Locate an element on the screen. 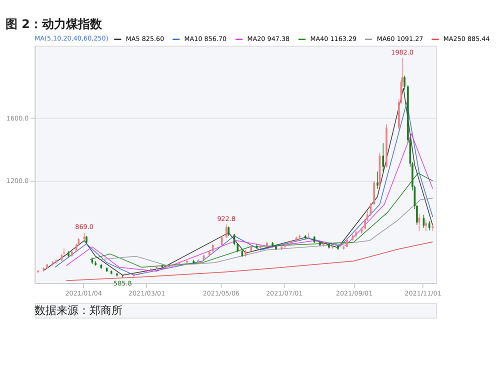  chart-title: 图 2：动力煤指数 is located at coordinates (54, 23).